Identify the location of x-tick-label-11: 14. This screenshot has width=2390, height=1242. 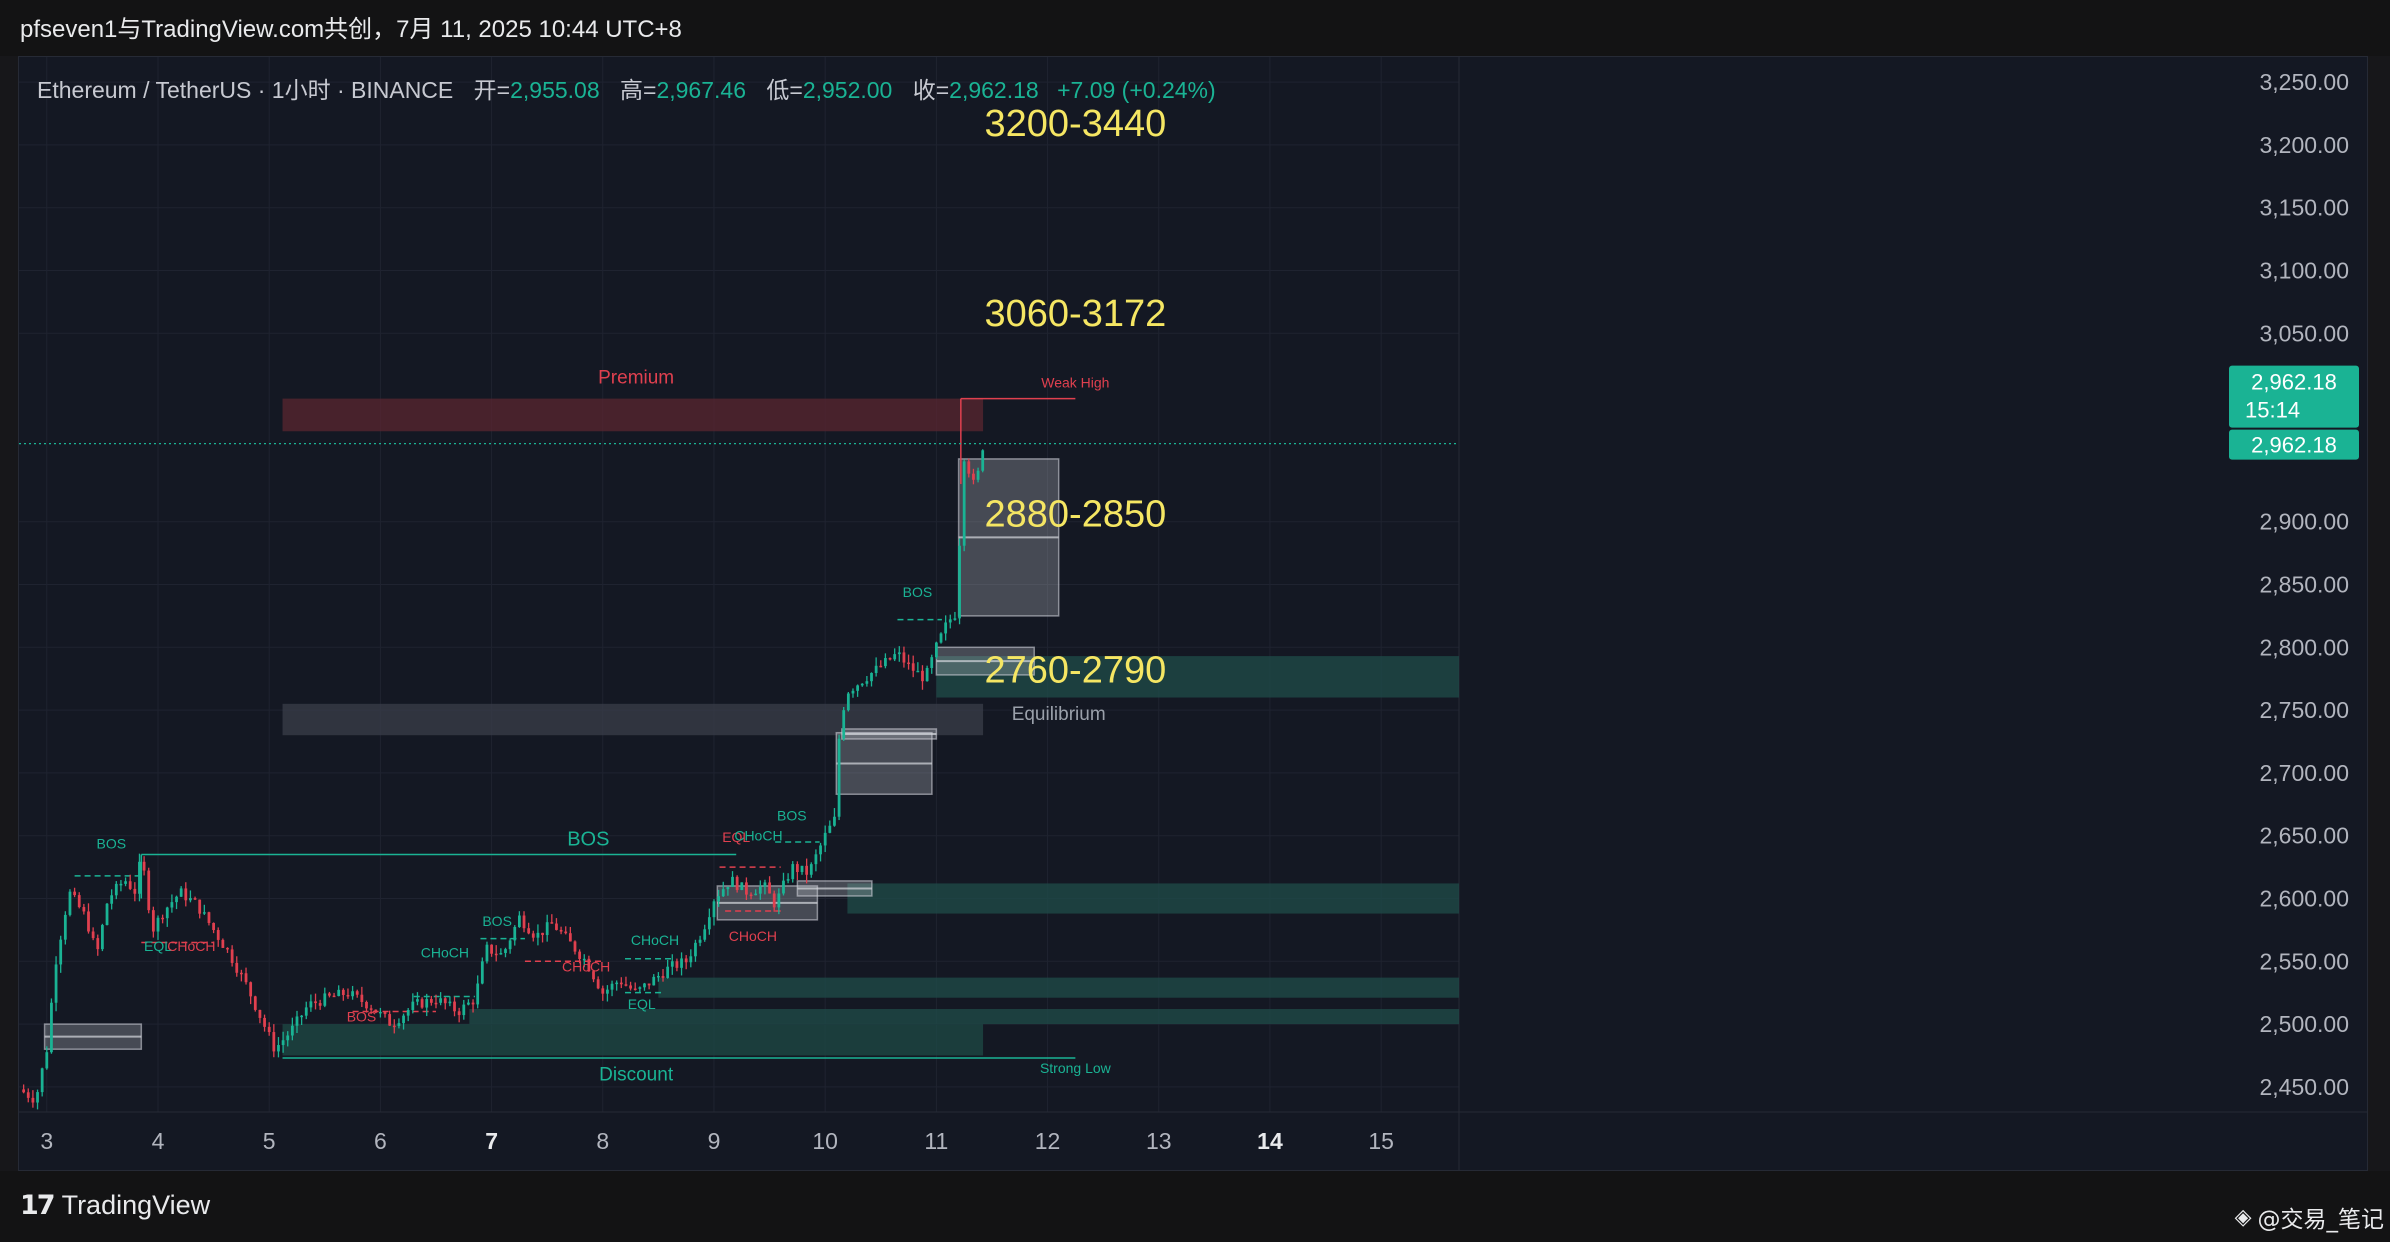
(1270, 1141).